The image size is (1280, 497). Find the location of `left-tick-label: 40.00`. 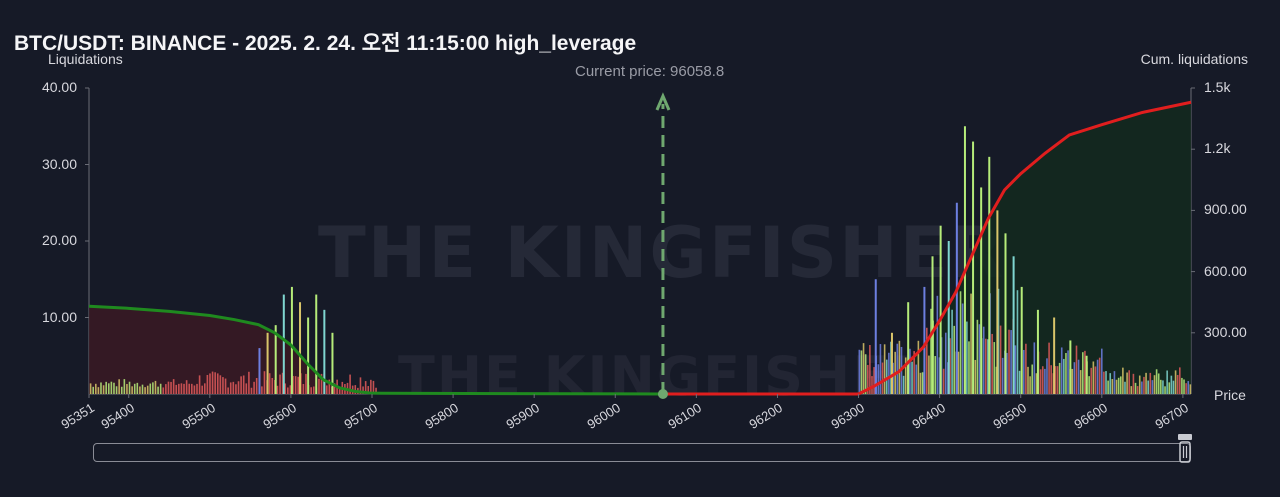

left-tick-label: 40.00 is located at coordinates (59, 87).